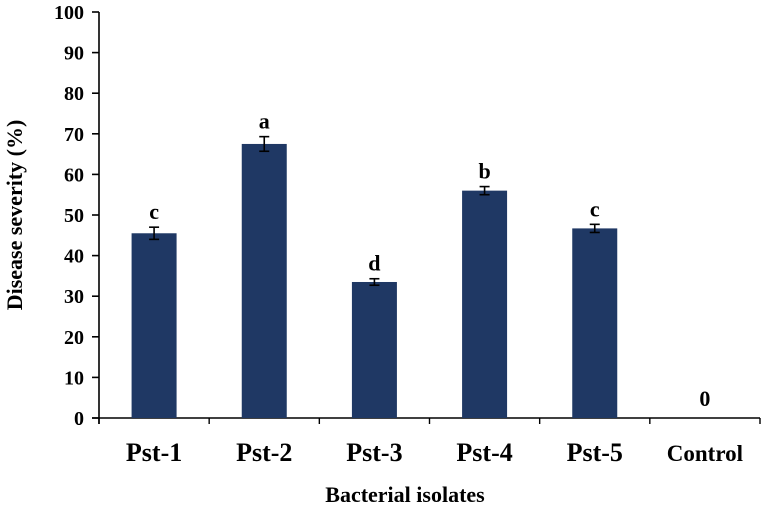  What do you see at coordinates (264, 121) in the screenshot?
I see `significance-letter: a` at bounding box center [264, 121].